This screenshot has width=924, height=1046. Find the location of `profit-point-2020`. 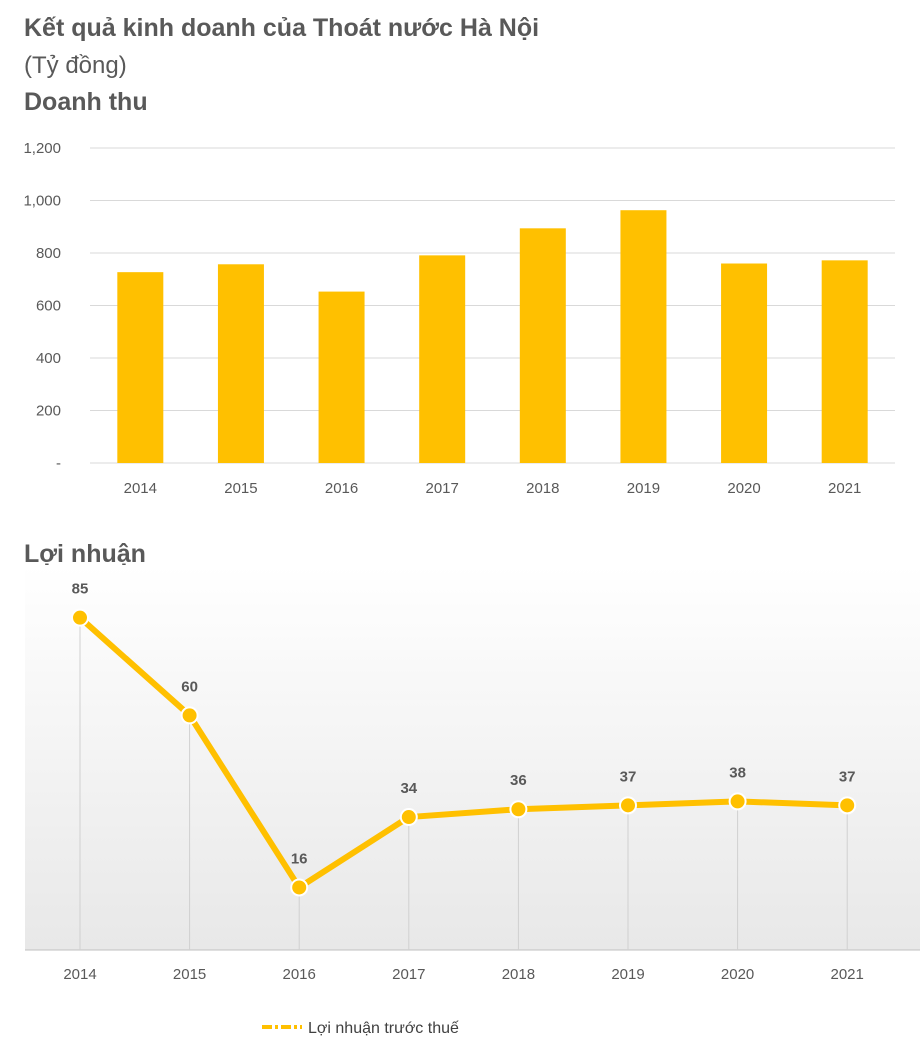

profit-point-2020 is located at coordinates (737, 801).